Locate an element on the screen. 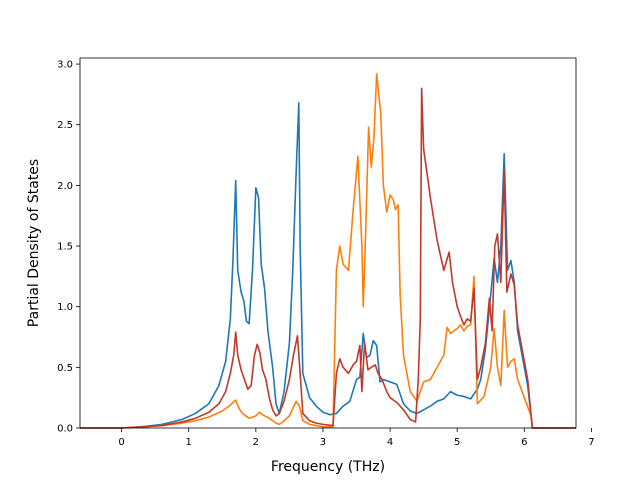  y-tick-label: 0.0 is located at coordinates (65, 429).